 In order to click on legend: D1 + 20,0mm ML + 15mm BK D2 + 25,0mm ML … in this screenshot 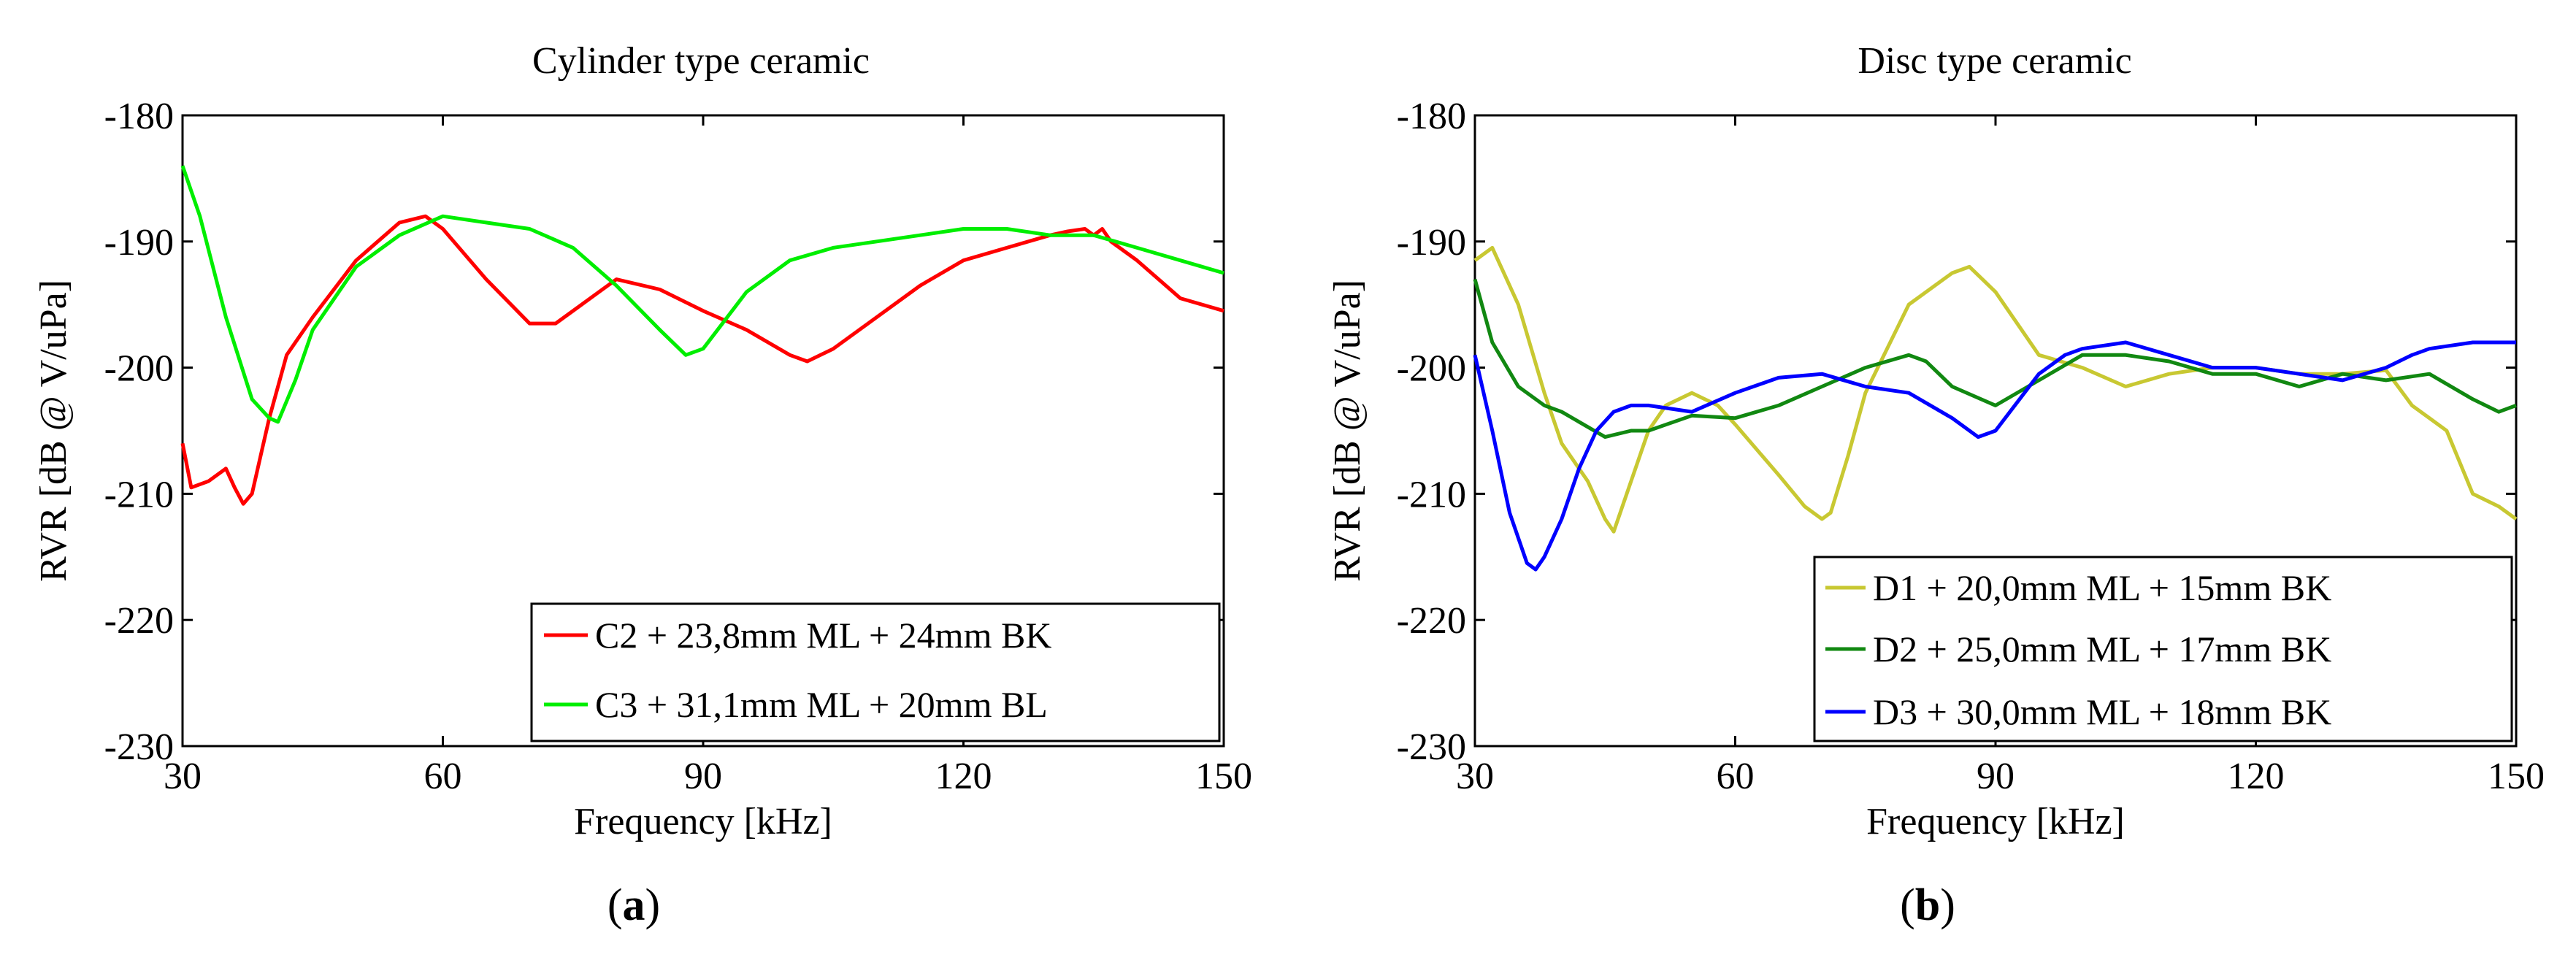, I will do `click(2163, 649)`.